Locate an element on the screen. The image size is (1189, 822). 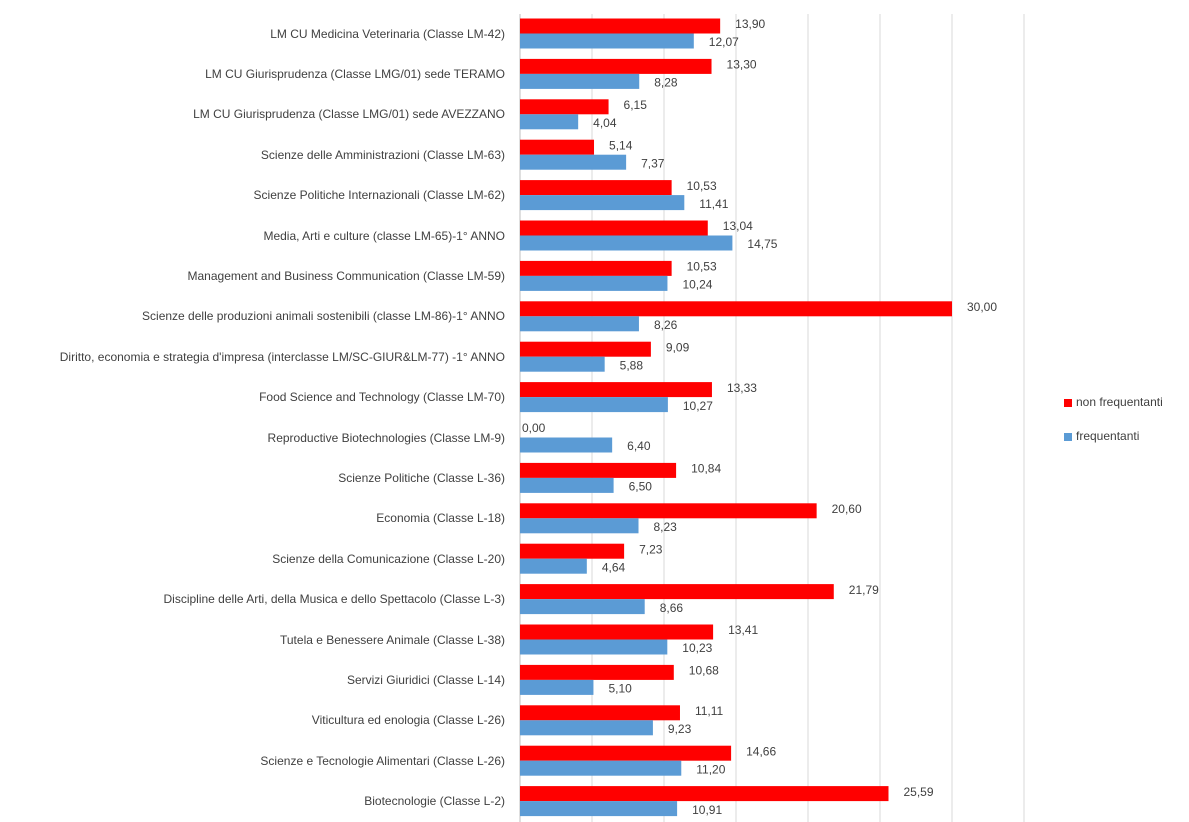
value-label: 8,66 is located at coordinates (672, 608).